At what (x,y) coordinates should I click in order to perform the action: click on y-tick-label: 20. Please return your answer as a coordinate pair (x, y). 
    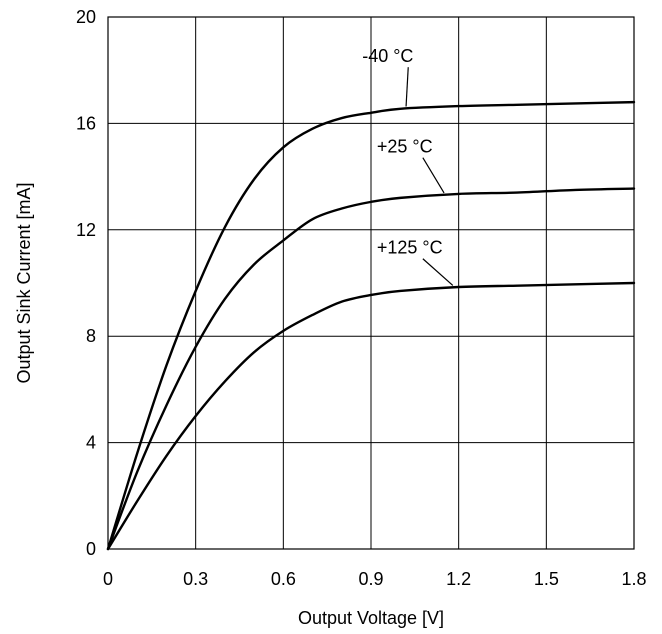
    Looking at the image, I should click on (86, 17).